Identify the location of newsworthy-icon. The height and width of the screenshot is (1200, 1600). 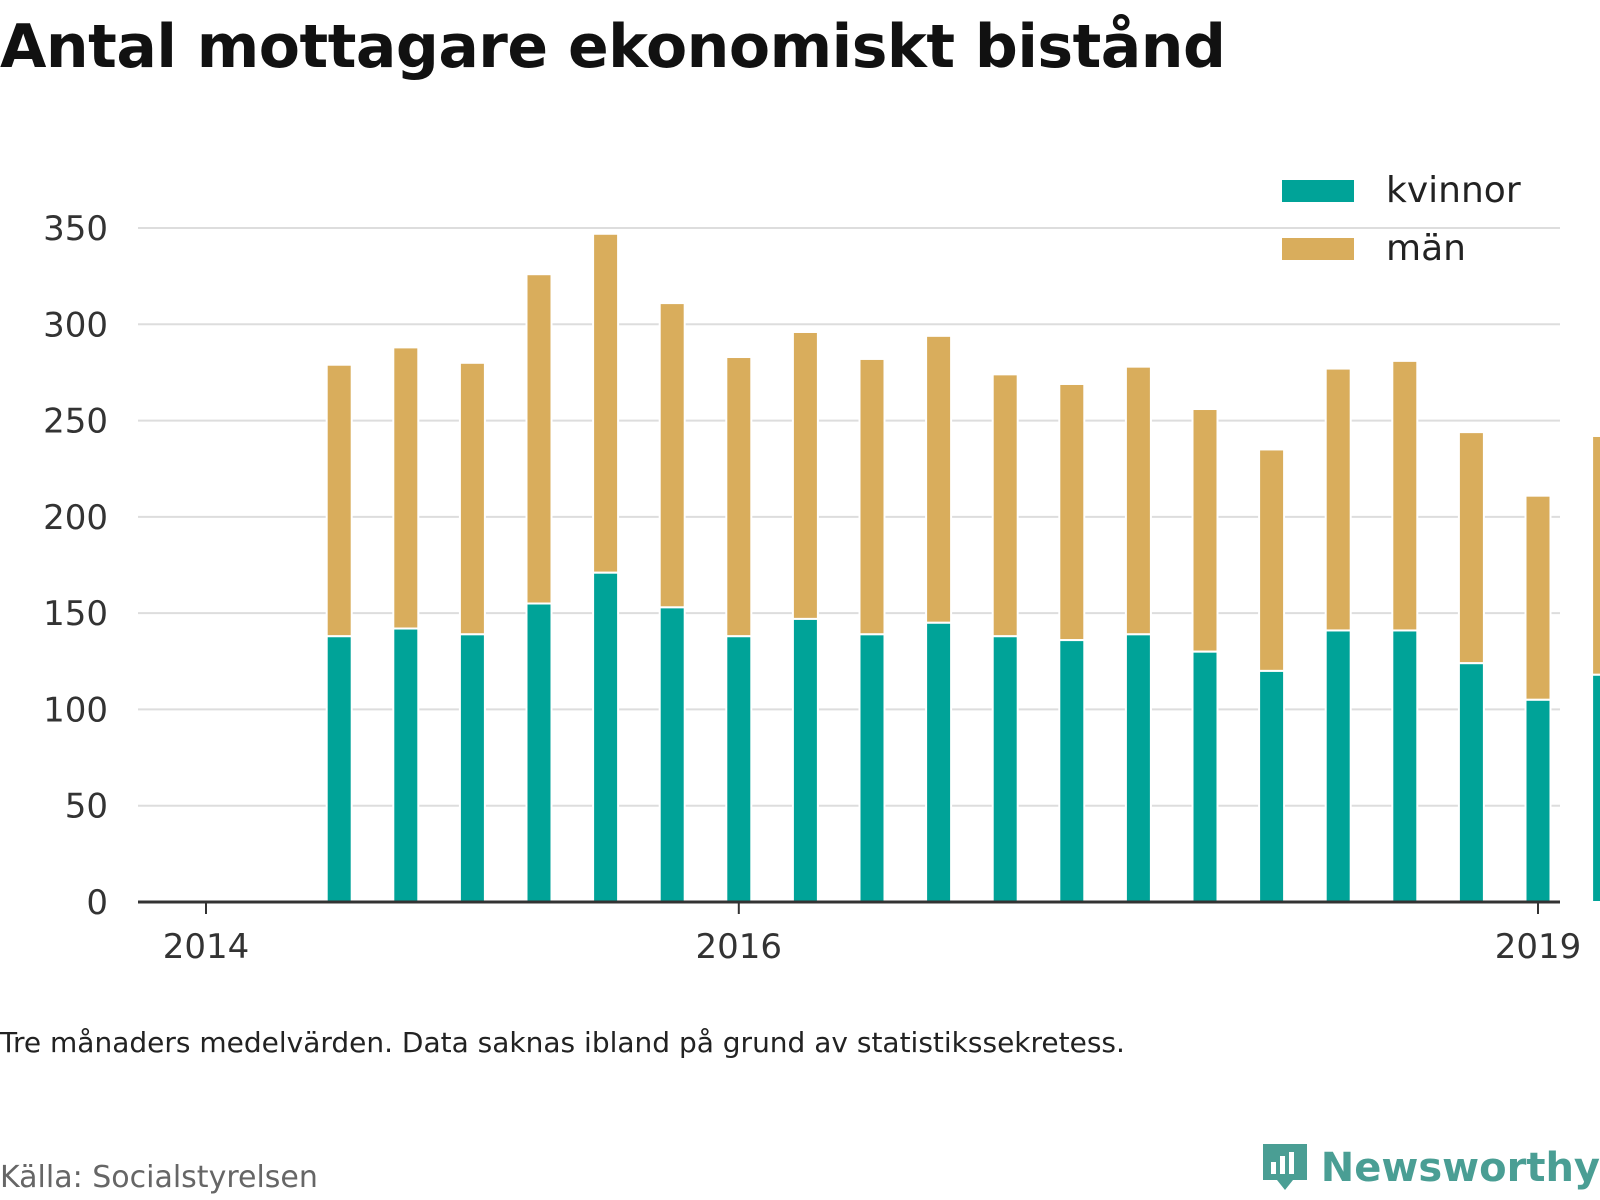
(1284, 1167).